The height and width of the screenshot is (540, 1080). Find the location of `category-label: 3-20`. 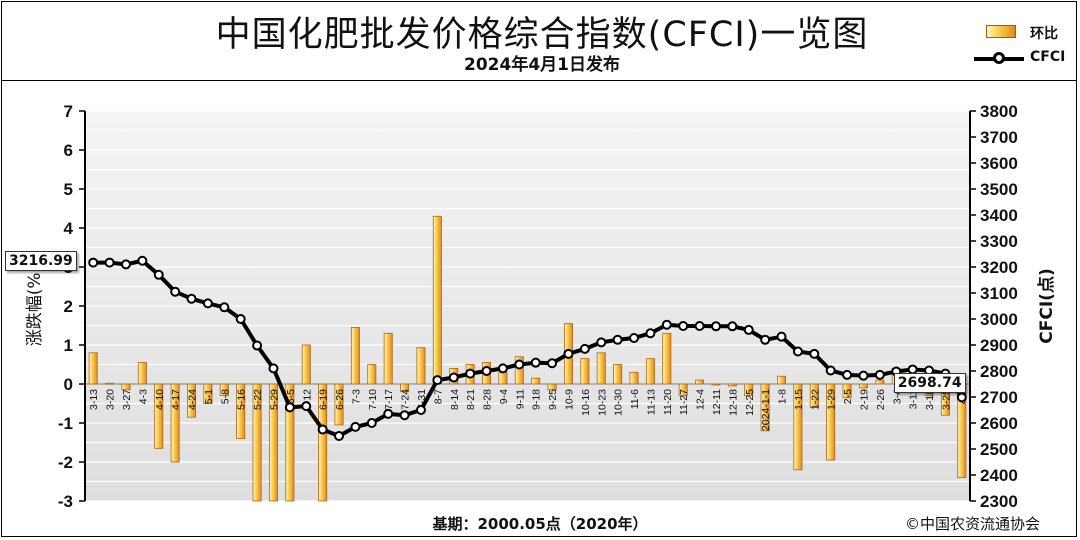

category-label: 3-20 is located at coordinates (111, 399).